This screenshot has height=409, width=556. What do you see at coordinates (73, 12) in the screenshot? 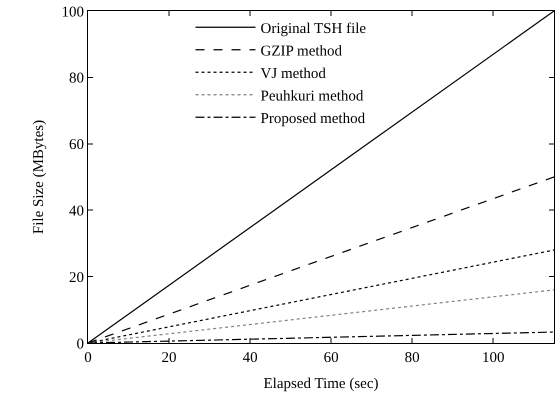
I see `y-tick-label: 100` at bounding box center [73, 12].